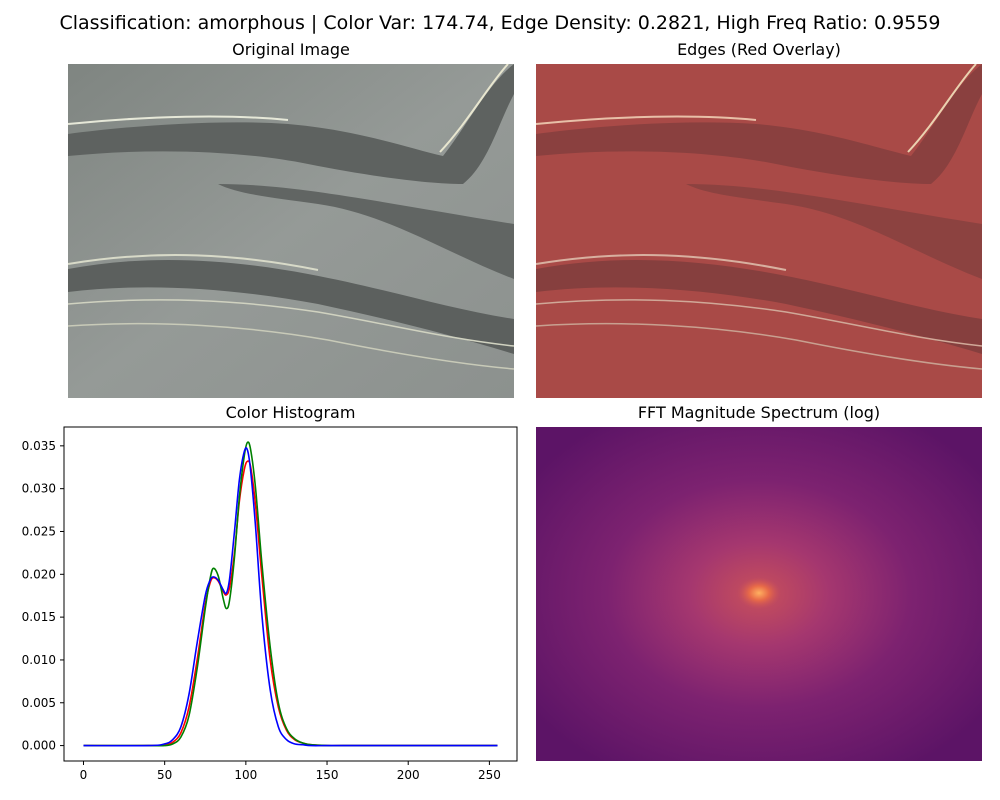 This screenshot has width=1000, height=800. What do you see at coordinates (327, 775) in the screenshot?
I see `x-tick-label: 150` at bounding box center [327, 775].